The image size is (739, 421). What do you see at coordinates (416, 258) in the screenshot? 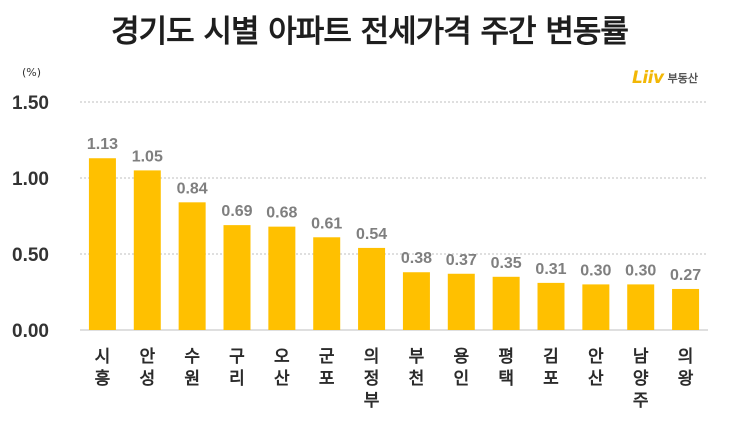
I see `data-label: 0.38` at bounding box center [416, 258].